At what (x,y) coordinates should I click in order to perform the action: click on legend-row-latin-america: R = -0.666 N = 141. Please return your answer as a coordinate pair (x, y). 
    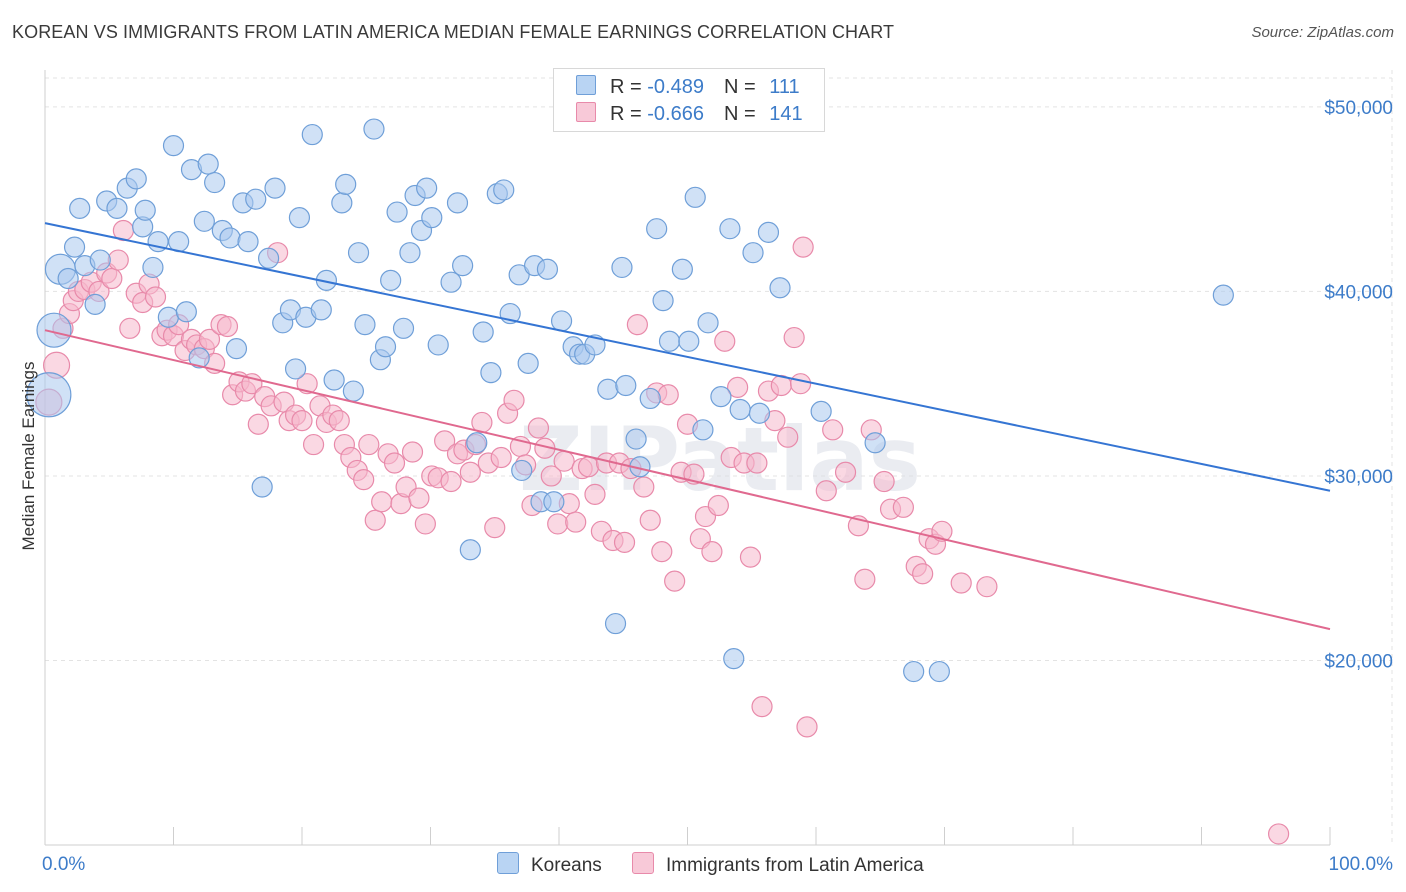
    Looking at the image, I should click on (689, 115).